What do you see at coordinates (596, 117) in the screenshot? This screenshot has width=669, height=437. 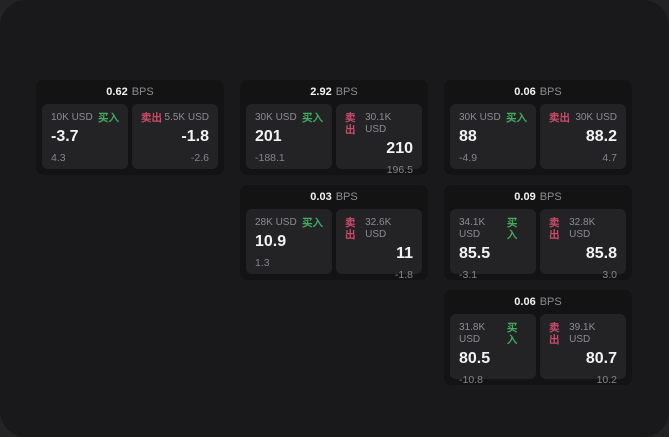 I see `sell-amount: 30K USD` at bounding box center [596, 117].